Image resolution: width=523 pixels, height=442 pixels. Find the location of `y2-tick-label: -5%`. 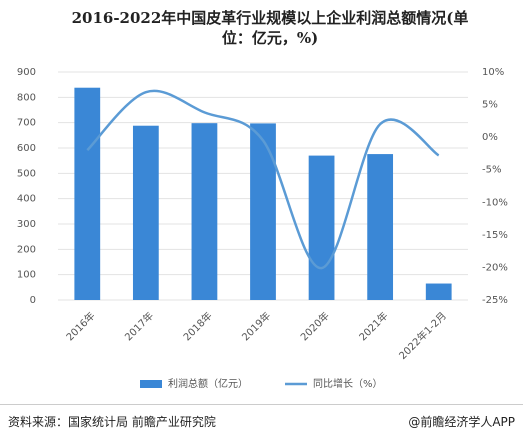

y2-tick-label: -5% is located at coordinates (491, 170).